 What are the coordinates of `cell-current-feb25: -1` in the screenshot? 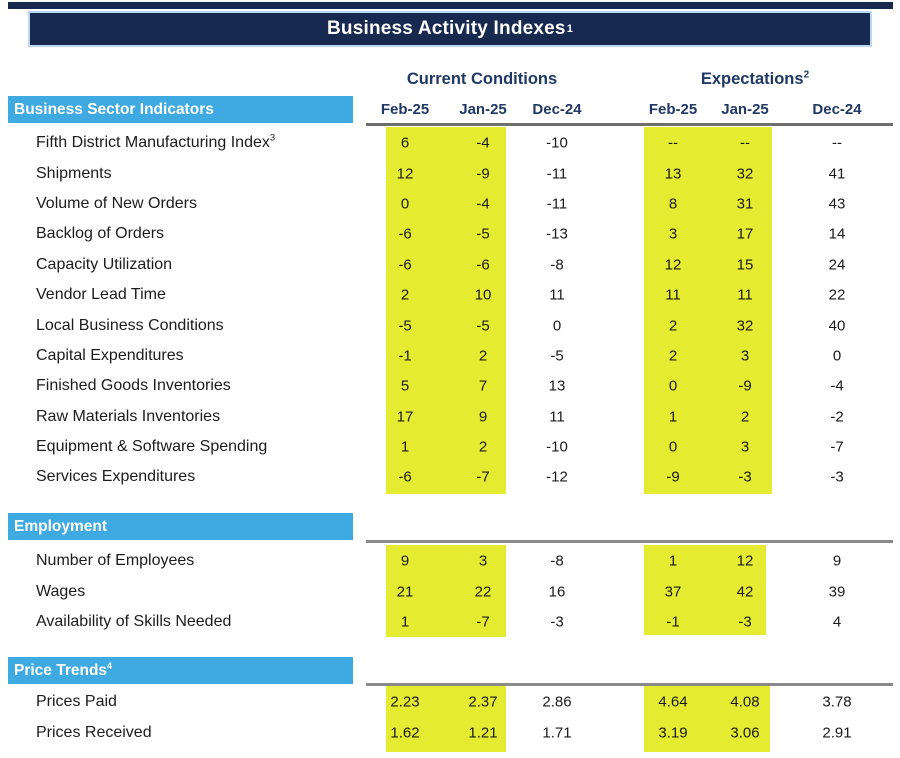 It's located at (405, 356).